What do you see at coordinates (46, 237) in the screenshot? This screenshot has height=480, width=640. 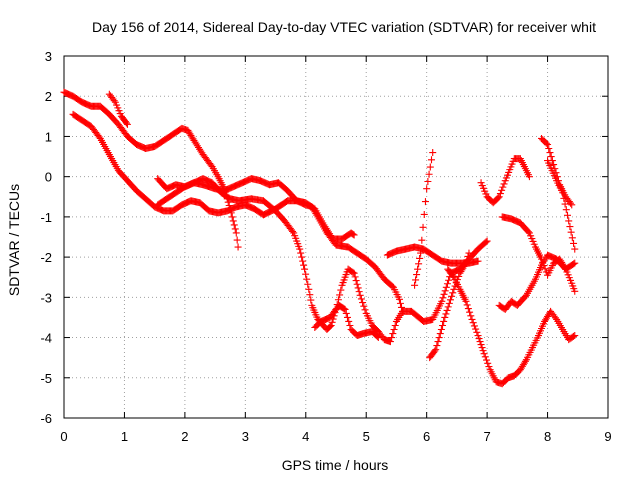 I see `y-tick-labels: -6 -5 -4 -3 -2 -1 0 1 2 3` at bounding box center [46, 237].